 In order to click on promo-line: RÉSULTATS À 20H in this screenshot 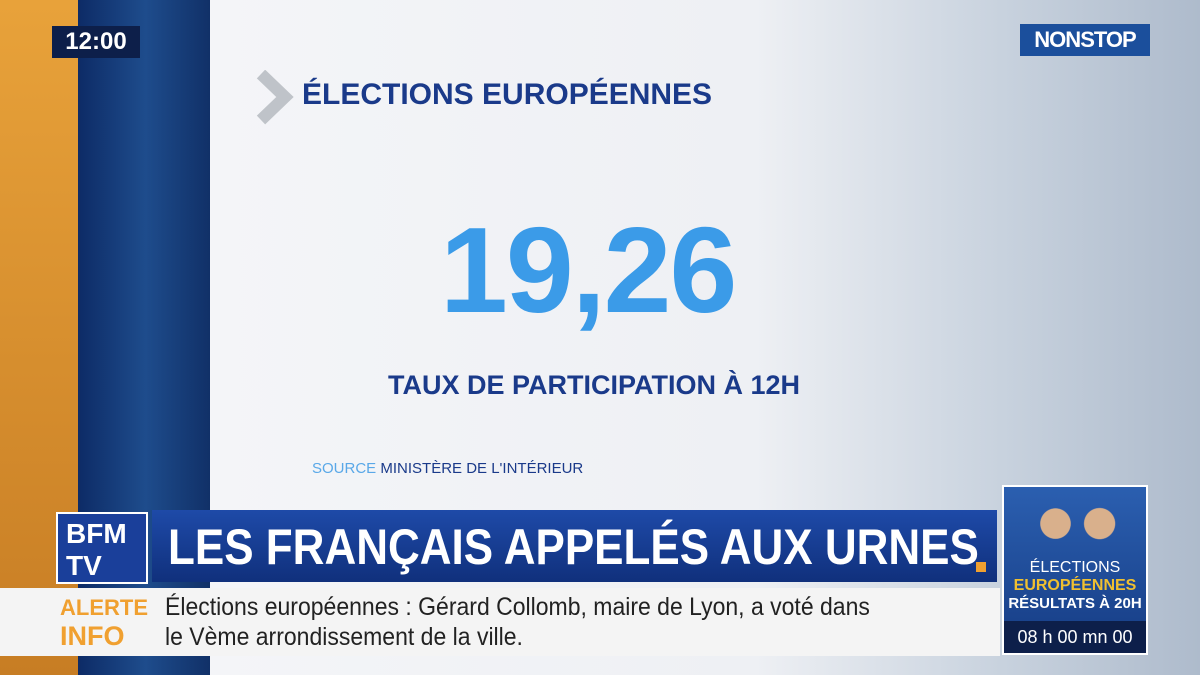, I will do `click(1075, 603)`.